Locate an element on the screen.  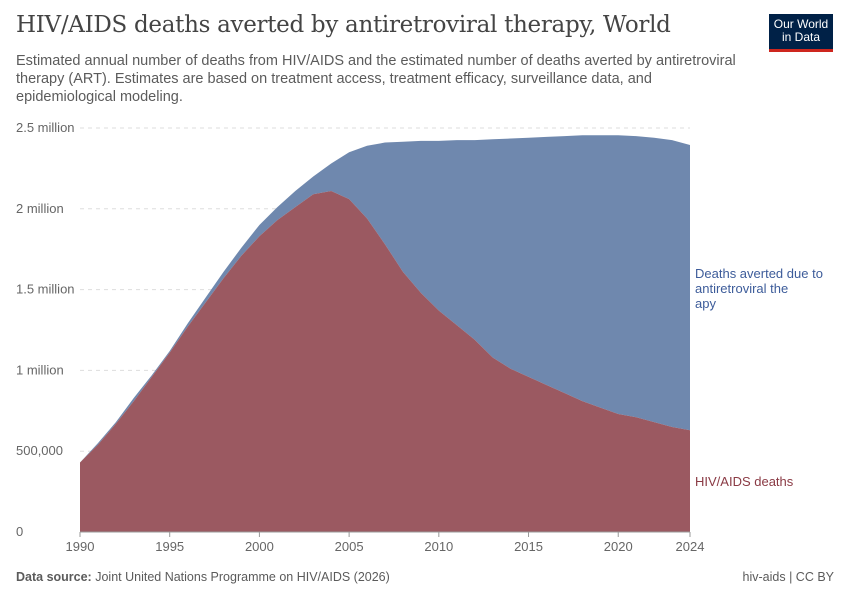
legend-line: Deaths averted due to is located at coordinates (759, 273).